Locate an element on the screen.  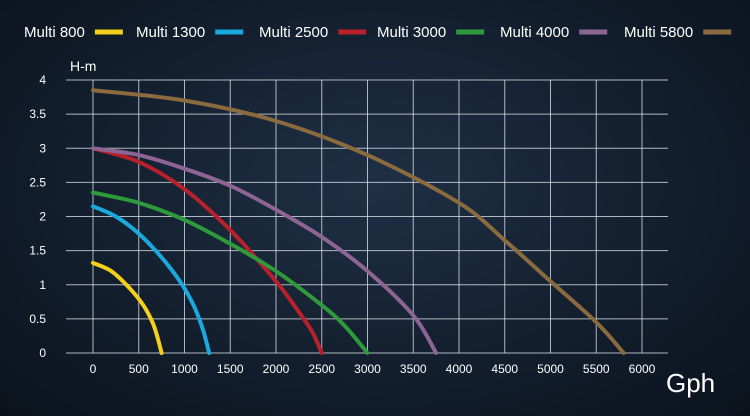
y-tick-label: 1.5 is located at coordinates (37, 251).